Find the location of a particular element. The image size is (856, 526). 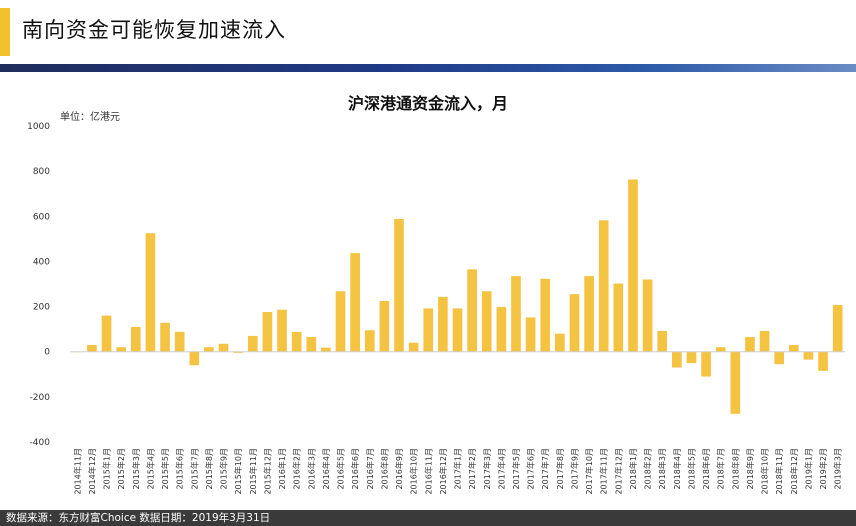

x-tick-label: 2018年5月 is located at coordinates (691, 468).